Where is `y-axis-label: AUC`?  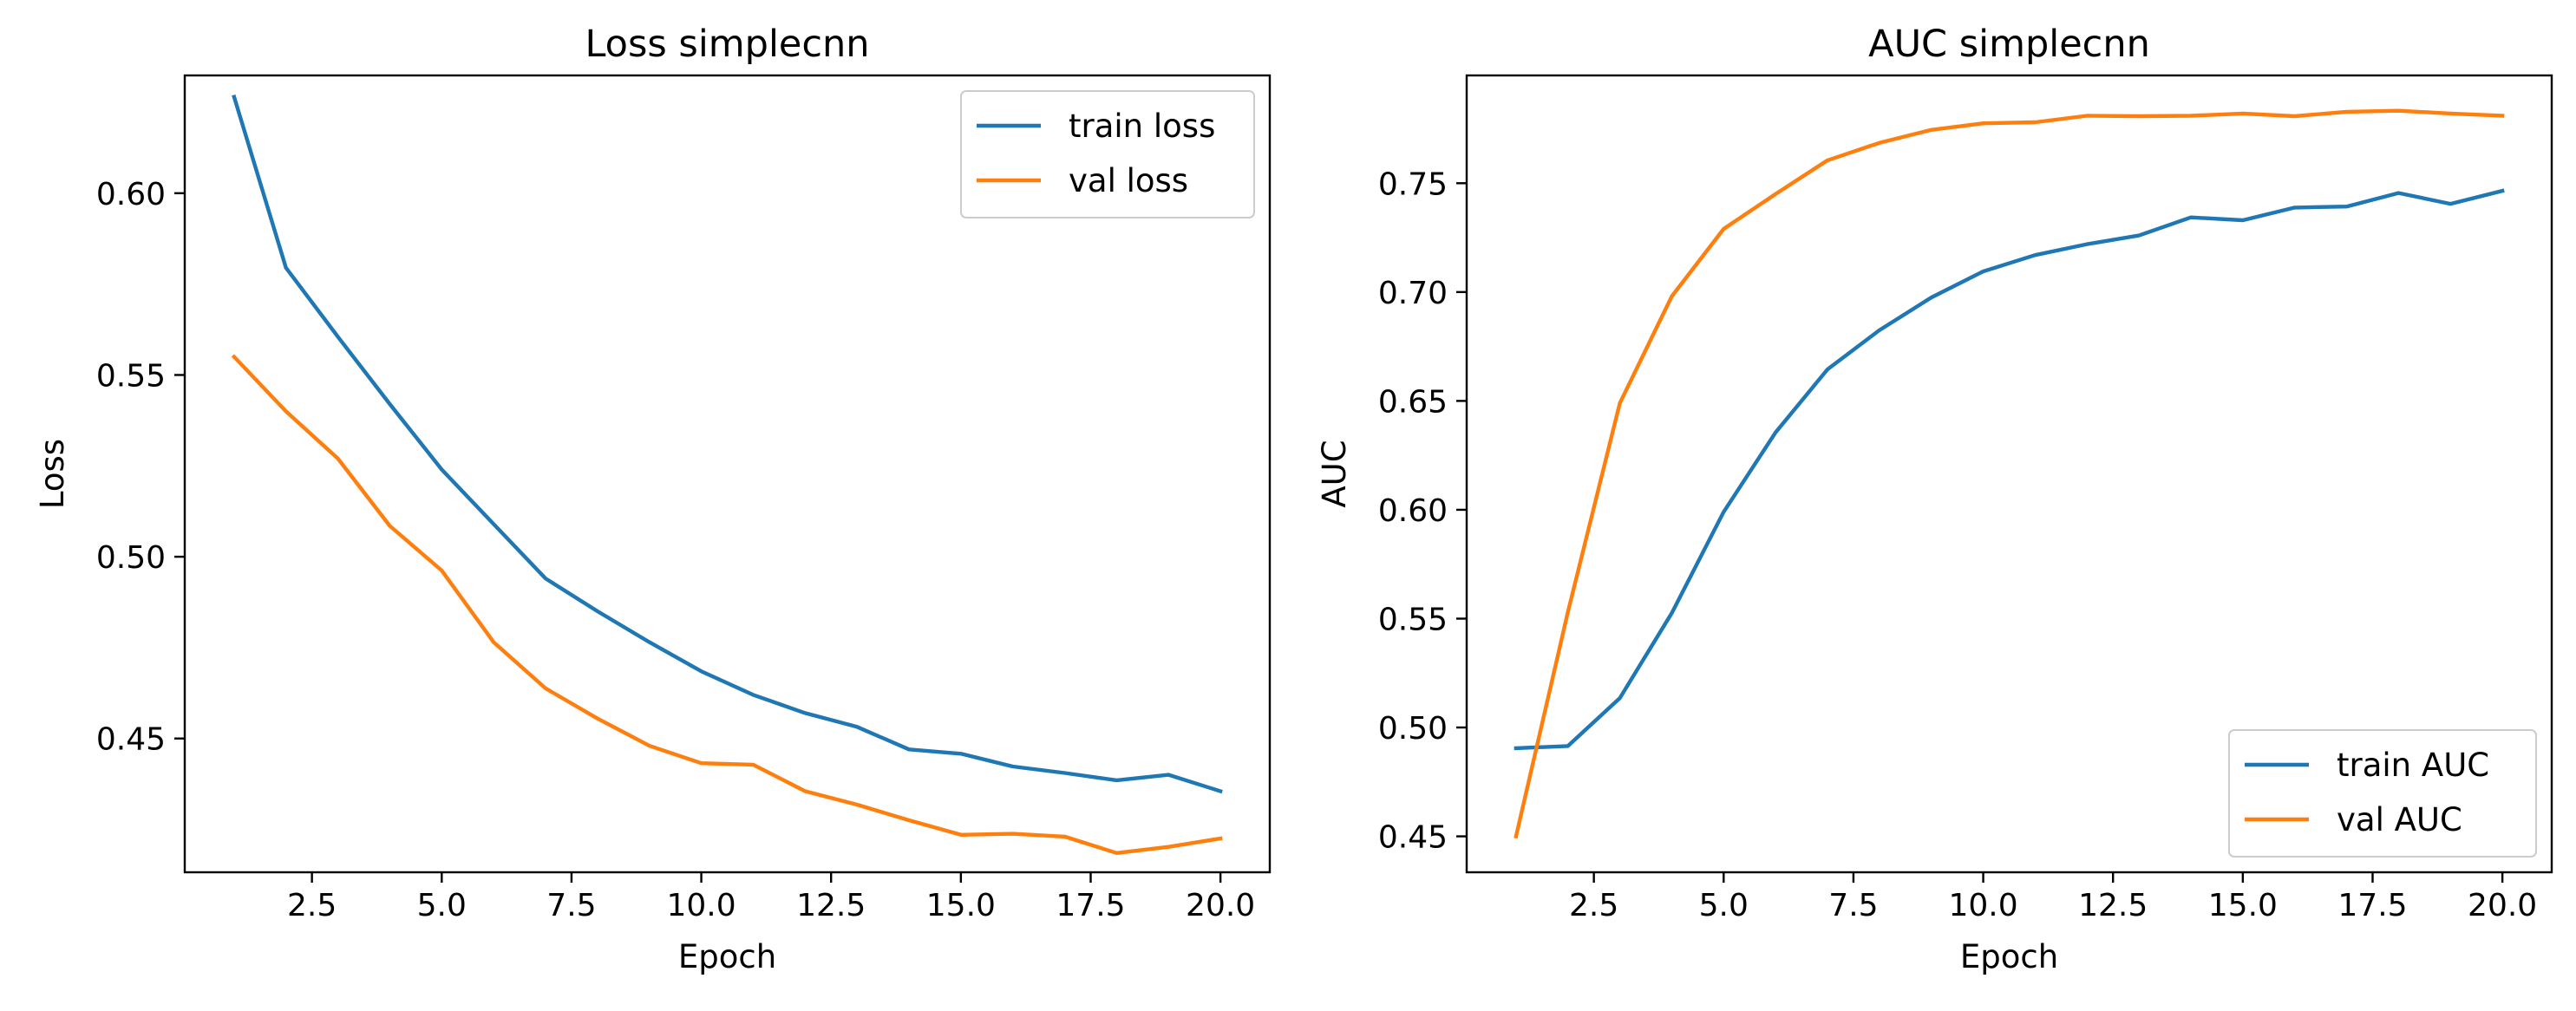 y-axis-label: AUC is located at coordinates (1334, 473).